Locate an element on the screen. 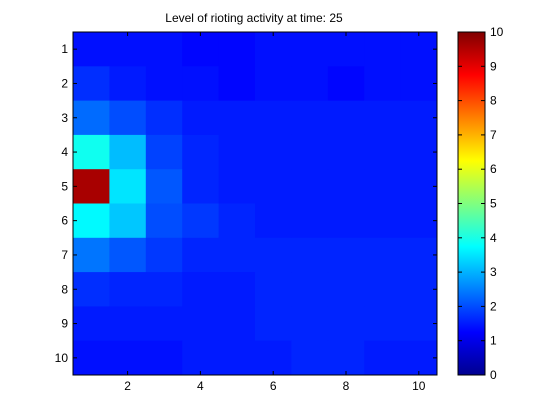  x-tick-label: 10 is located at coordinates (419, 386).